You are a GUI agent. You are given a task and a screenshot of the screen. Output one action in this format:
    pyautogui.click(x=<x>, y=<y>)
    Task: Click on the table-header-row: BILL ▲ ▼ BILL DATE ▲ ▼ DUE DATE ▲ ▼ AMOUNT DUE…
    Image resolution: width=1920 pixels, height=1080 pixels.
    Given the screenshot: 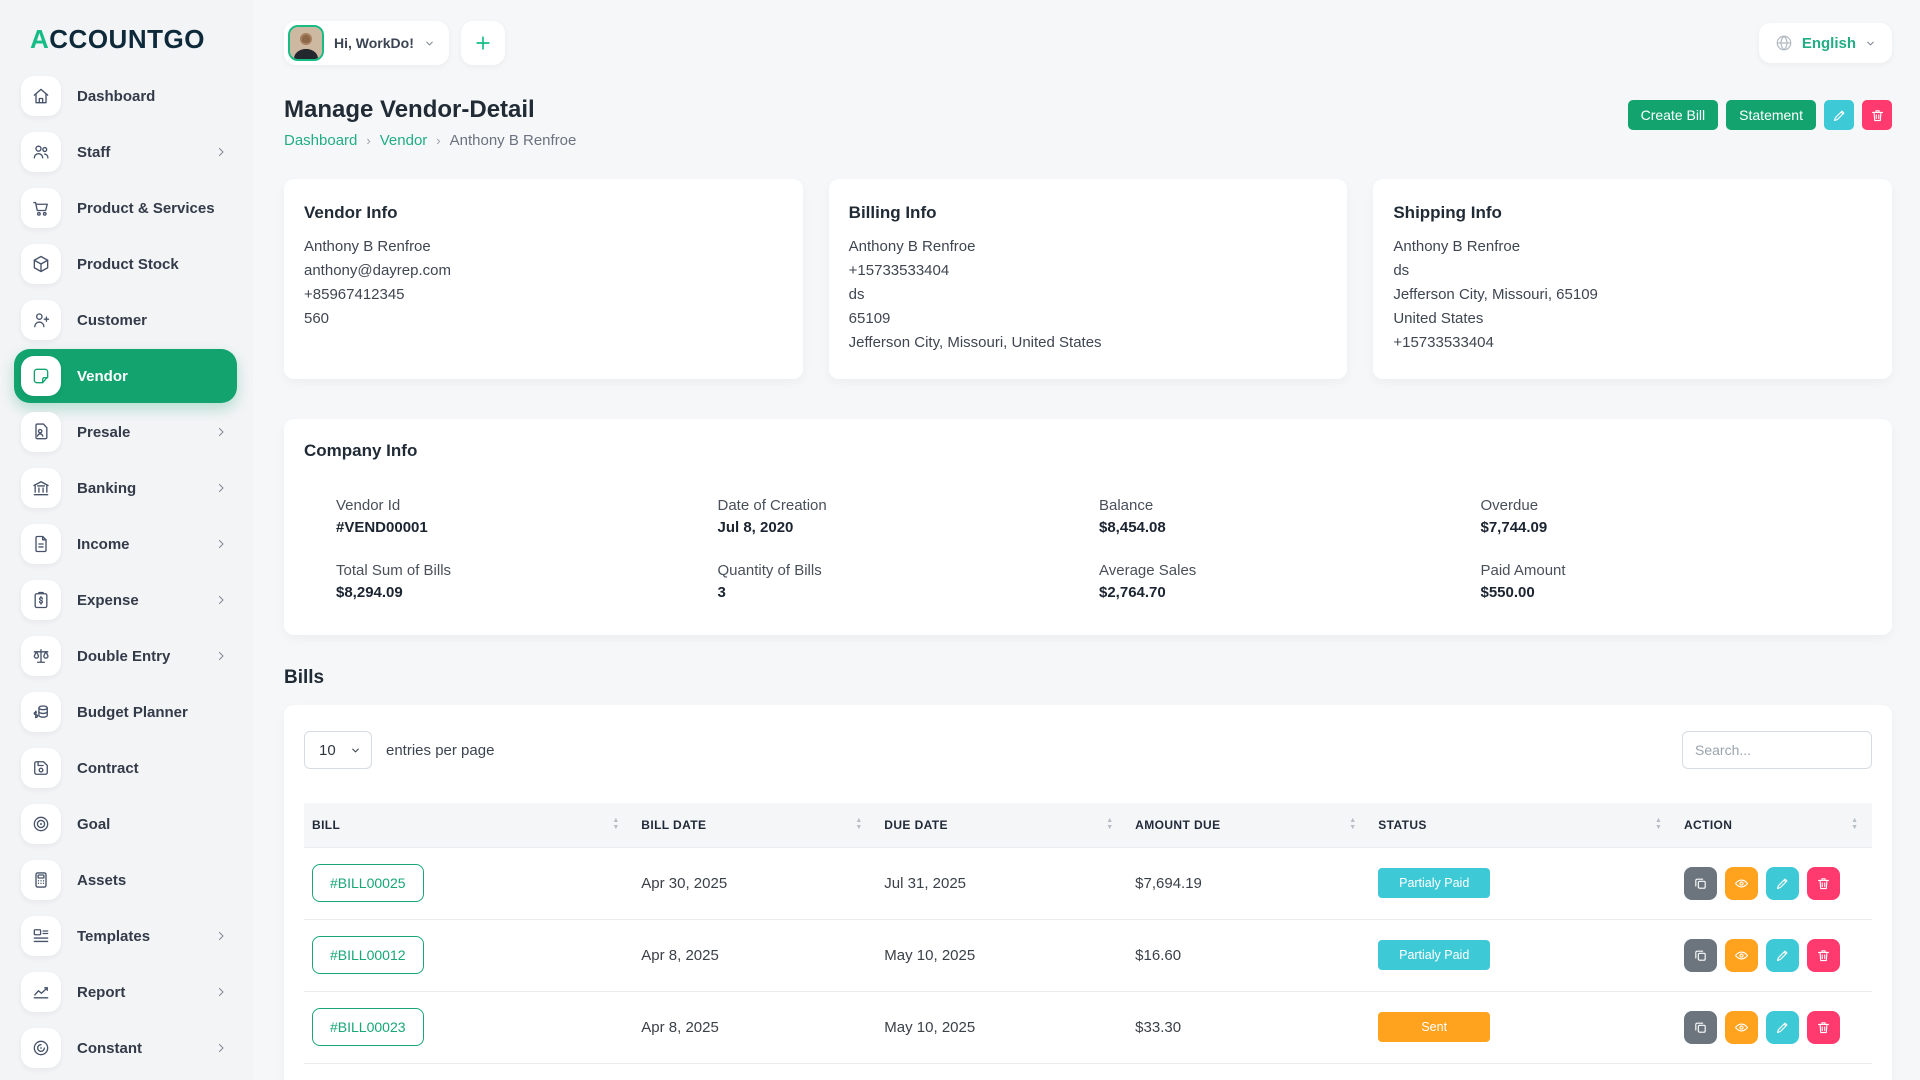 What is the action you would take?
    pyautogui.click(x=1088, y=825)
    